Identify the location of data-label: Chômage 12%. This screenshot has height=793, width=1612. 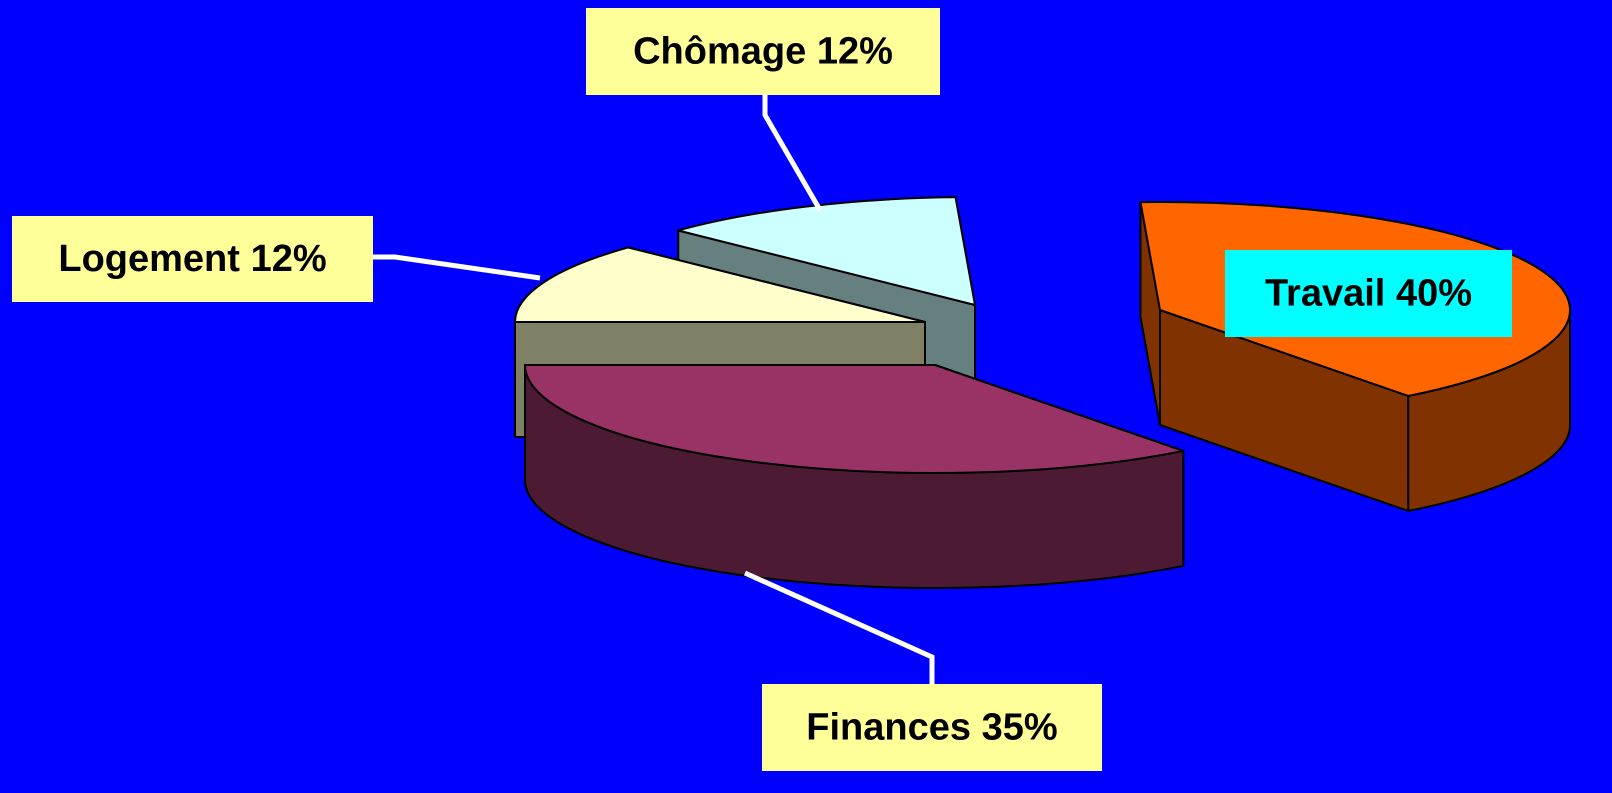
(763, 52).